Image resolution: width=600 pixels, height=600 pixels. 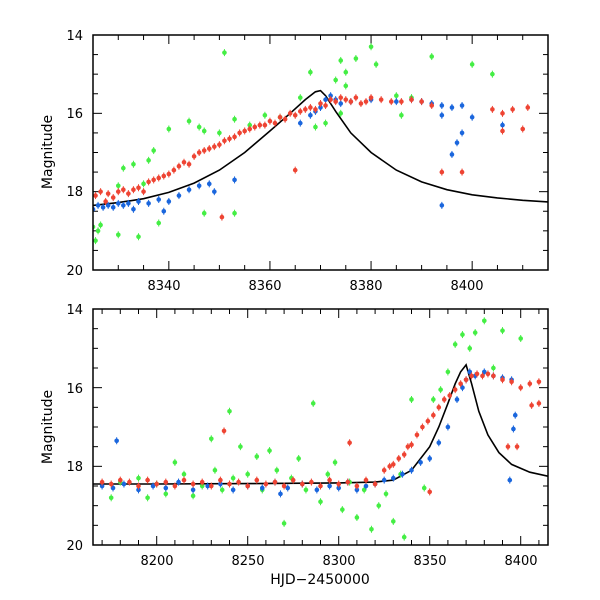 I want to click on x-tick-label: 8300, so click(x=338, y=561).